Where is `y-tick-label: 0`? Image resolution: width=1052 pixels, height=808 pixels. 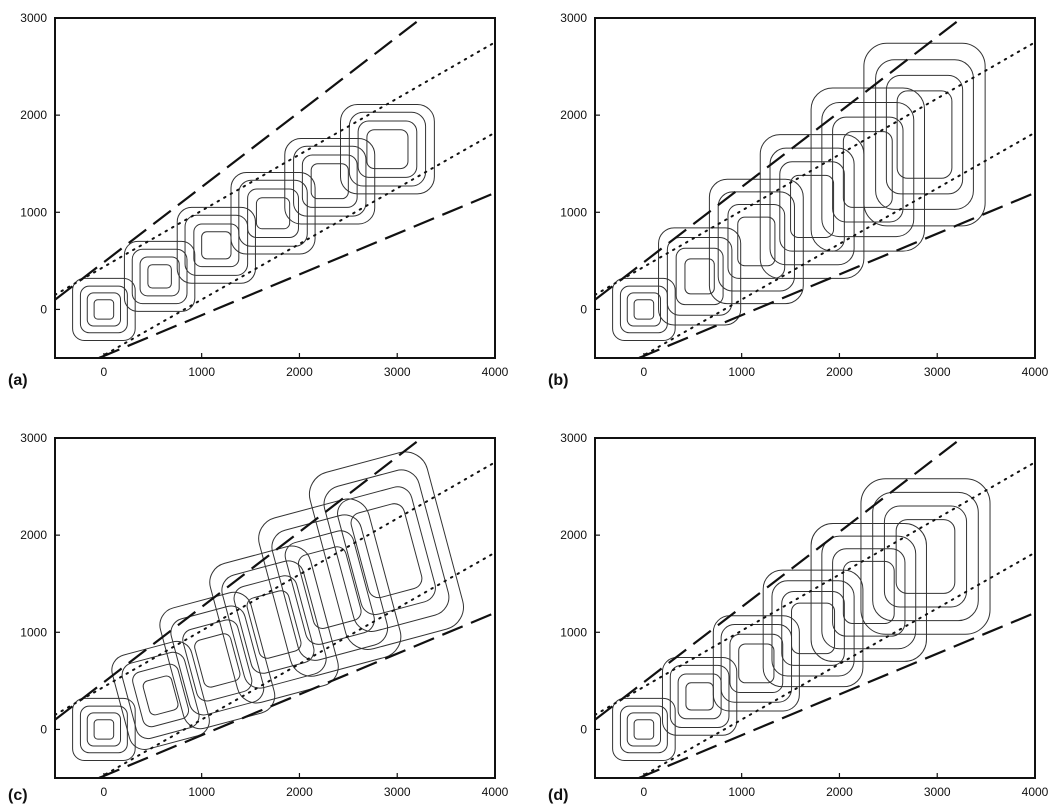
y-tick-label: 0 is located at coordinates (583, 729).